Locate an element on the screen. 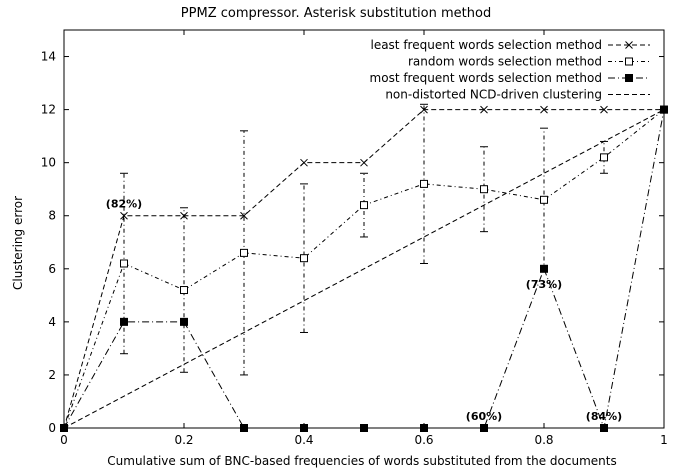  y-tick-label: 12 is located at coordinates (48, 110).